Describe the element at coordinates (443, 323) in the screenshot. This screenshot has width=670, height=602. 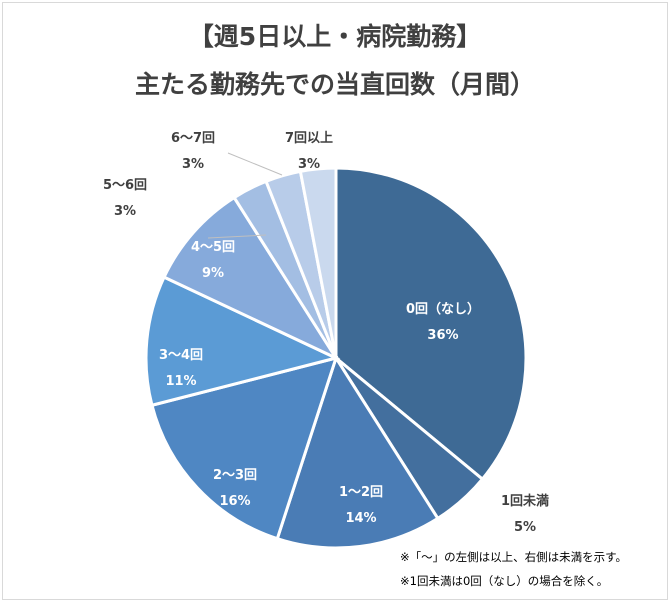
I see `data-label: 0回（なし） 36%` at that location.